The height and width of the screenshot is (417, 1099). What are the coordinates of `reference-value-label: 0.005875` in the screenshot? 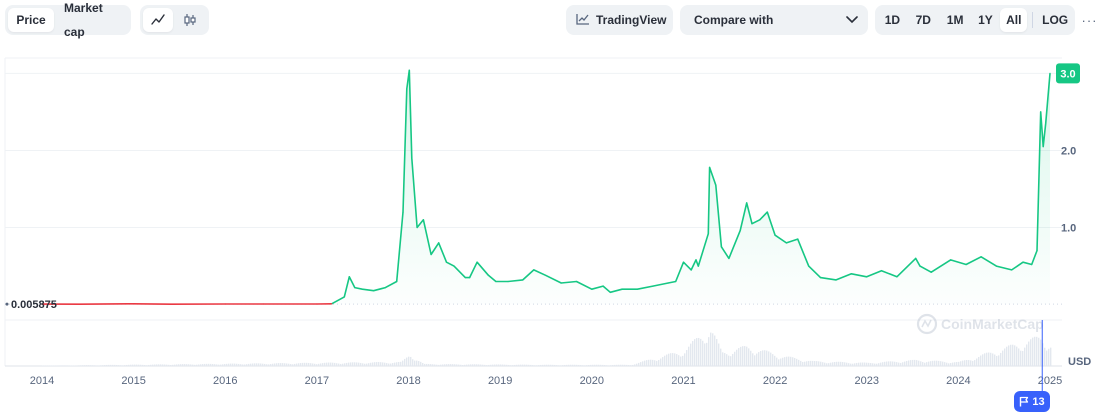 It's located at (34, 305).